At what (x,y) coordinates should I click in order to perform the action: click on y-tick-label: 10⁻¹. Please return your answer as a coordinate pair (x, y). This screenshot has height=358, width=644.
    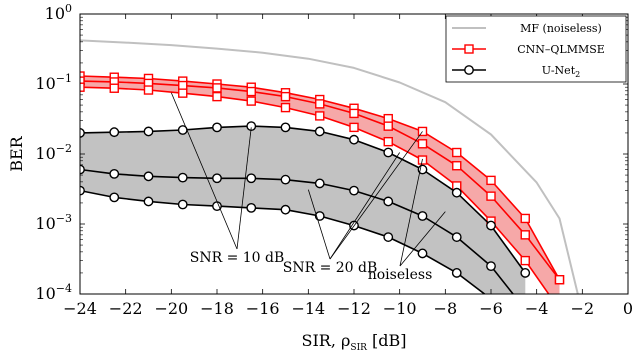
    Looking at the image, I should click on (53, 82).